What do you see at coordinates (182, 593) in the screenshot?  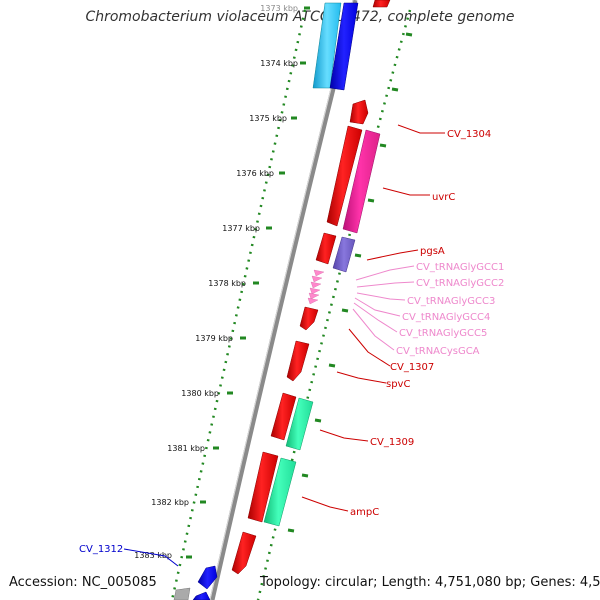 I see `feature-bottom-gray` at bounding box center [182, 593].